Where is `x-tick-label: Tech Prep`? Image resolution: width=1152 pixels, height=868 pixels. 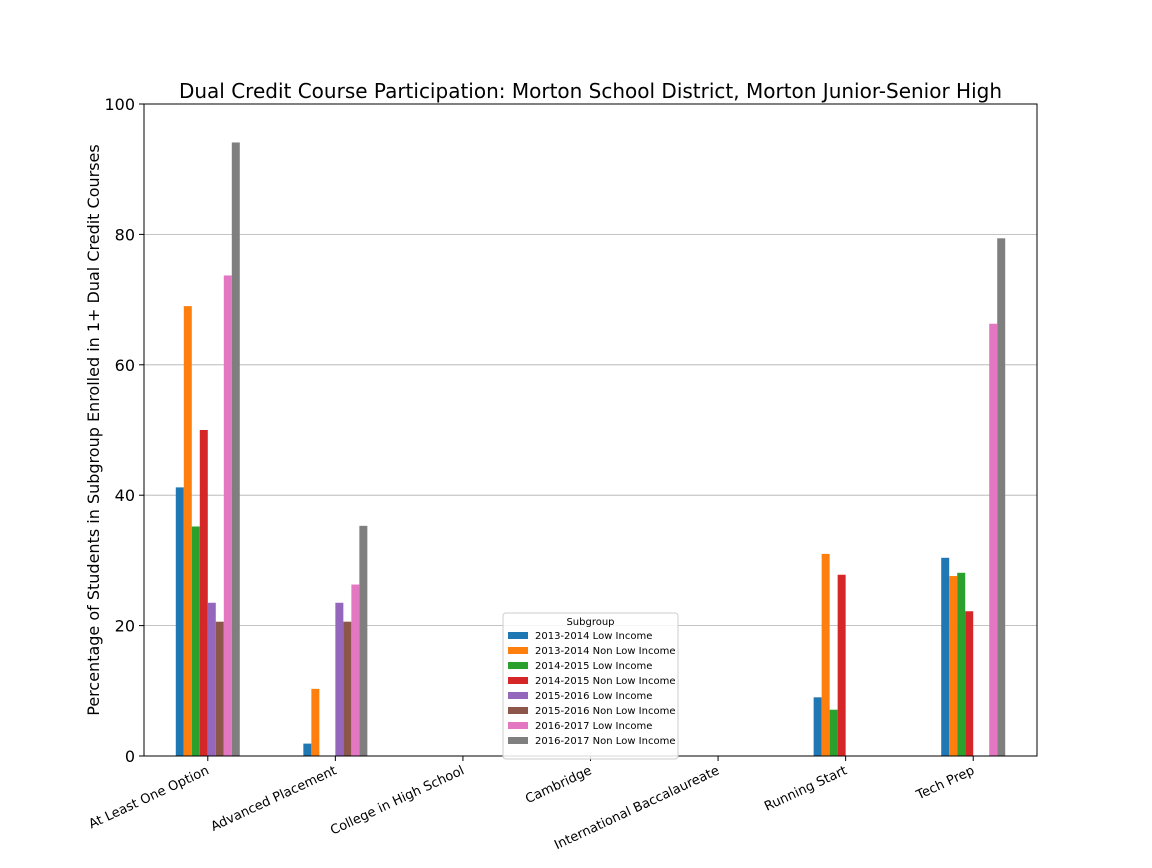 x-tick-label: Tech Prep is located at coordinates (945, 783).